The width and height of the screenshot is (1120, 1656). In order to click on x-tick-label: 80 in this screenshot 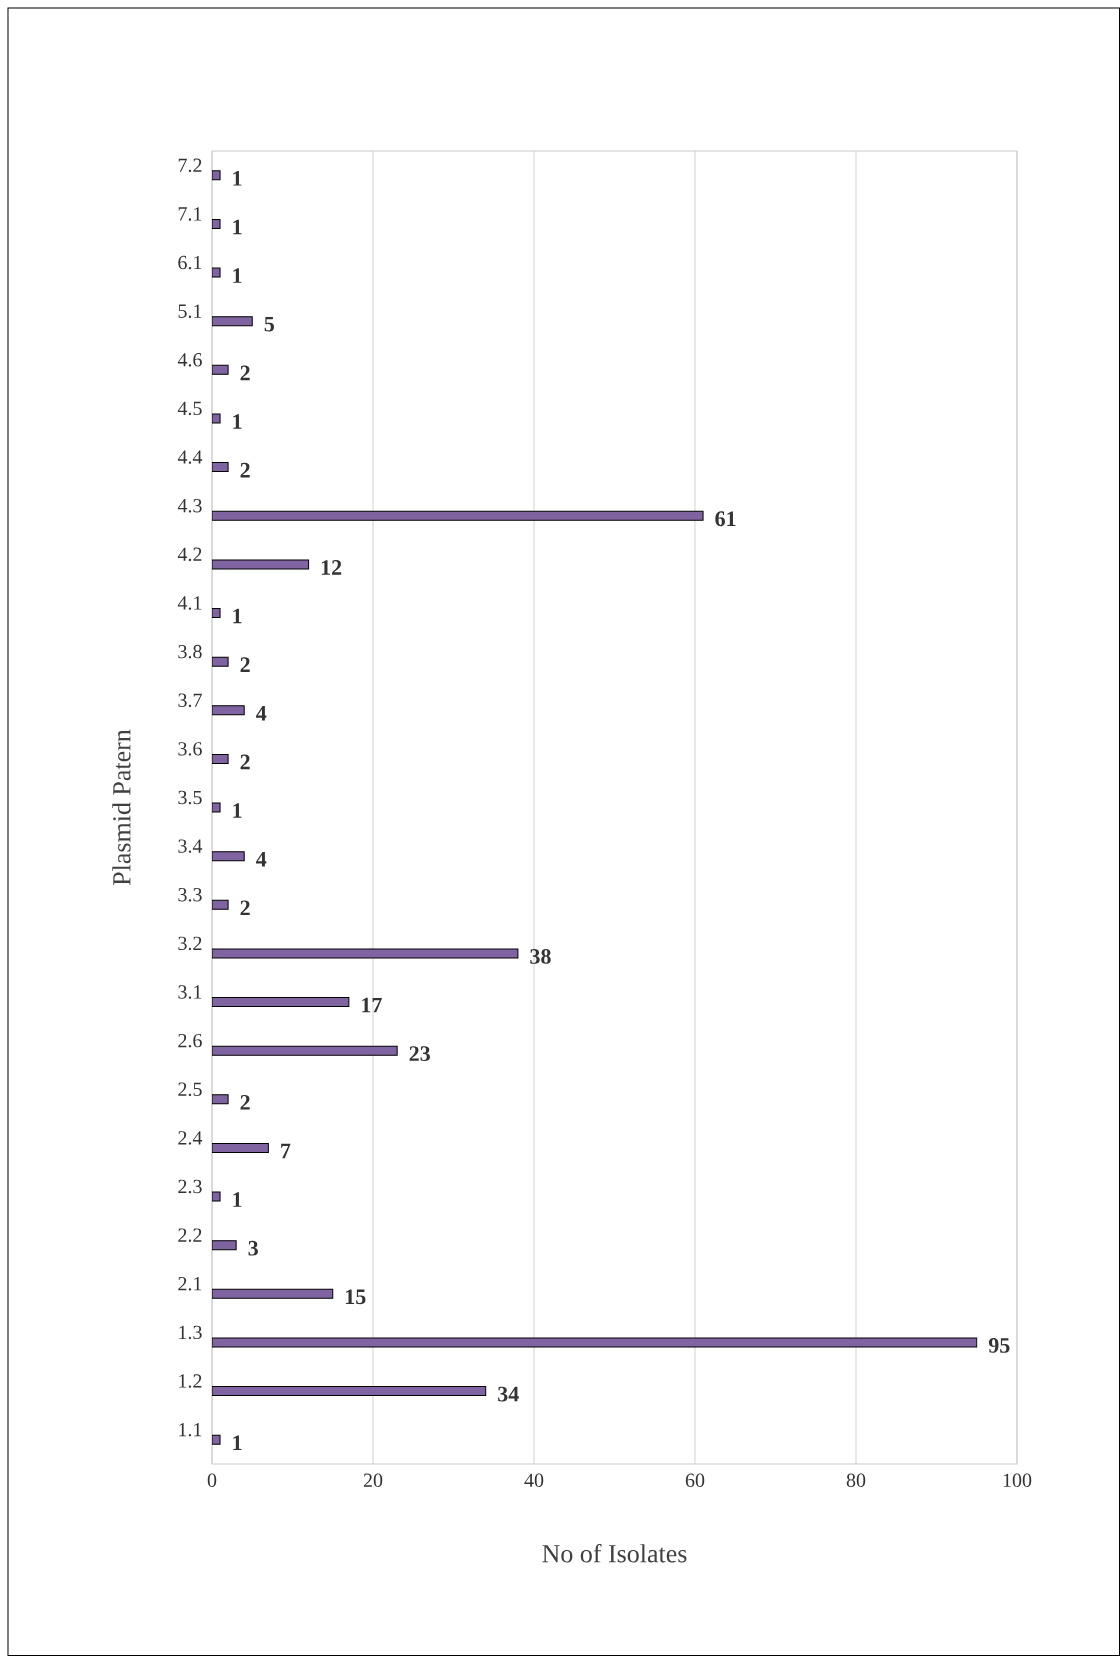, I will do `click(856, 1480)`.